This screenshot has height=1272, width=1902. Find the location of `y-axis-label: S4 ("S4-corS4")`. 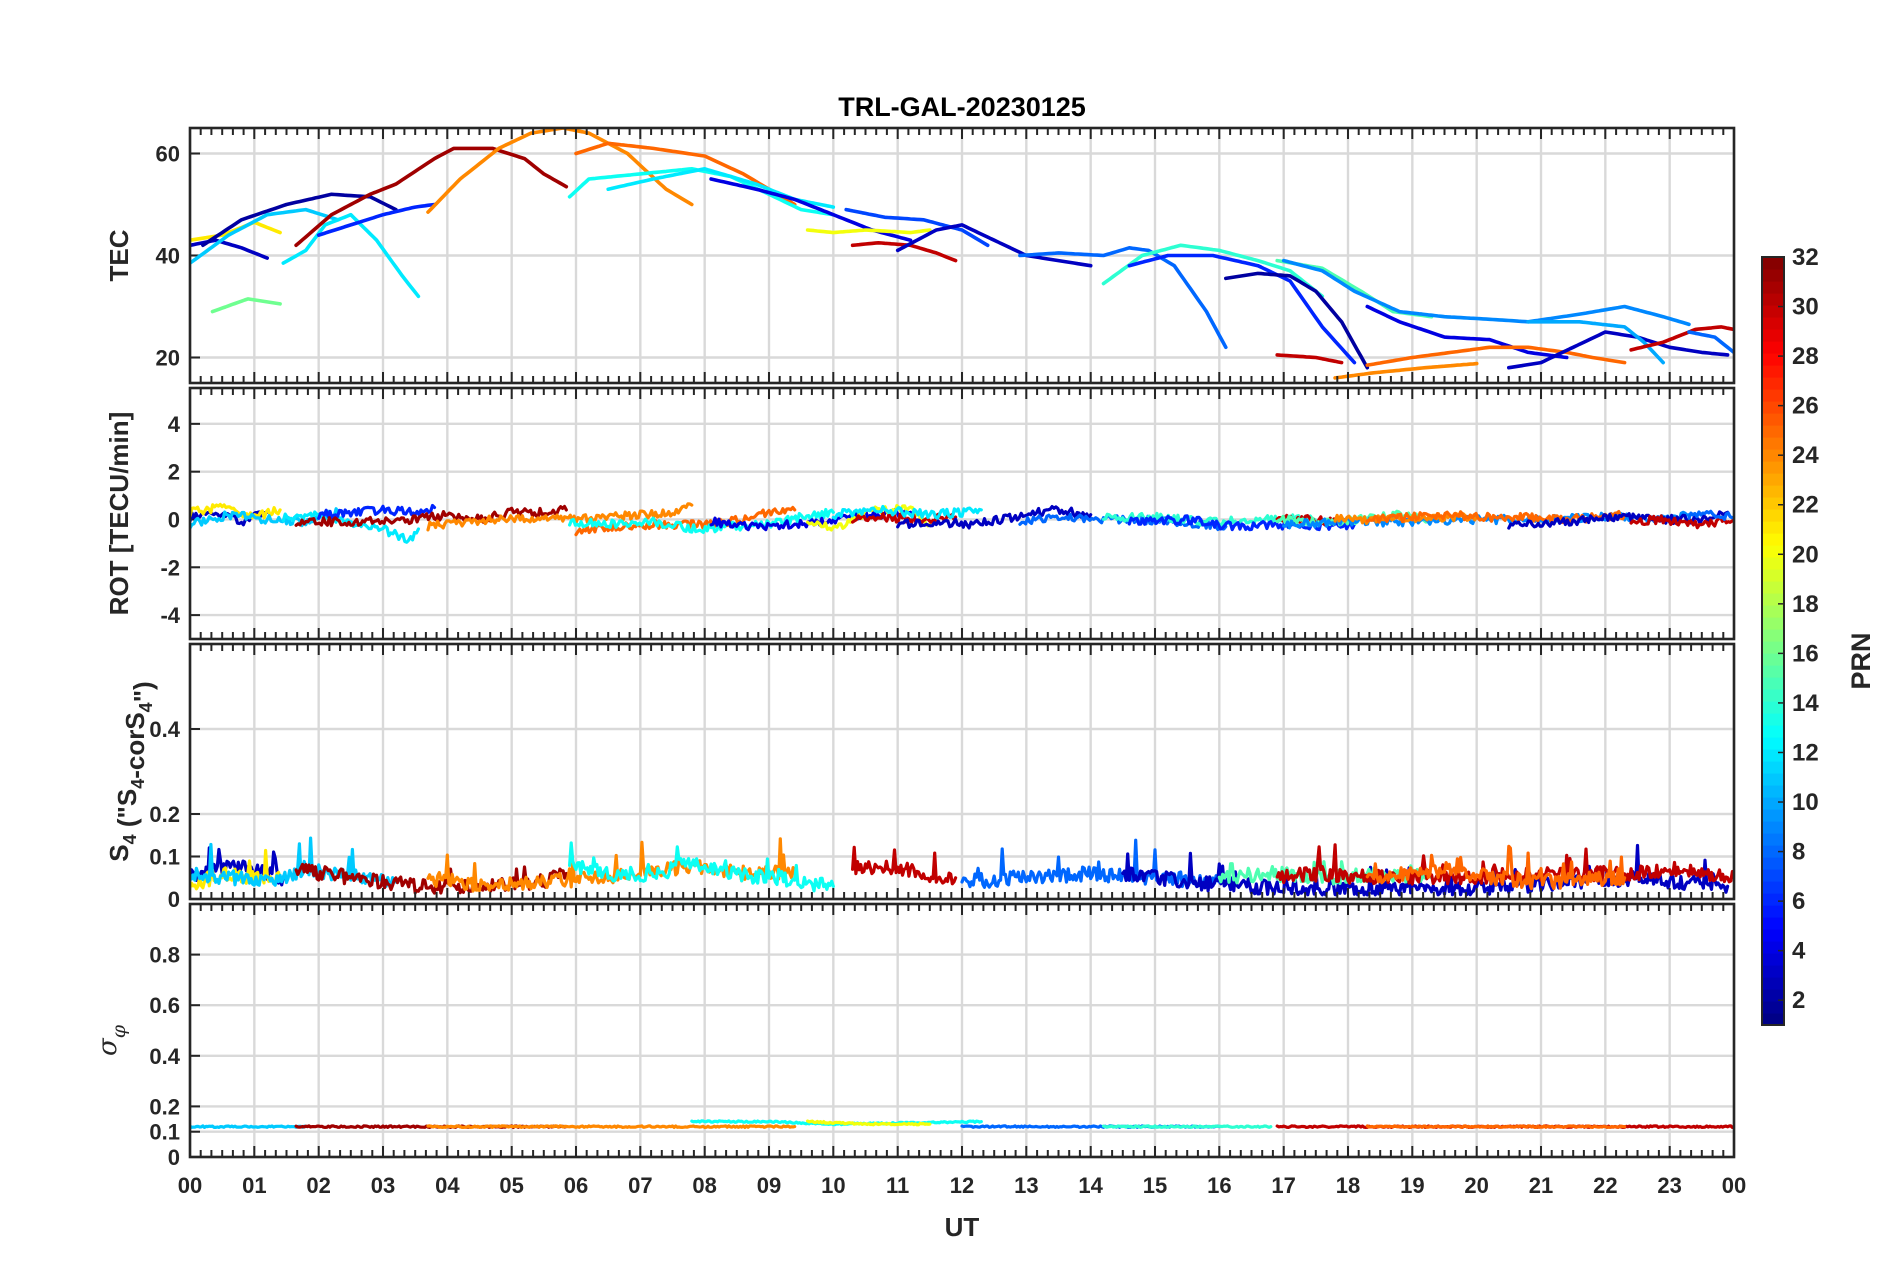

y-axis-label: S4 ("S4-corS4") is located at coordinates (131, 771).